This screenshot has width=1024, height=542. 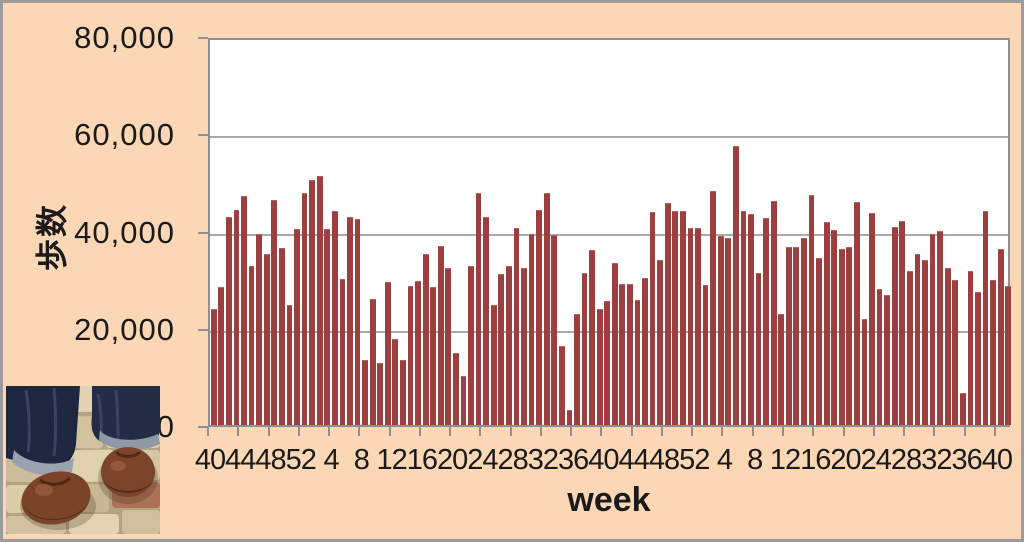 What do you see at coordinates (609, 137) in the screenshot?
I see `gridline` at bounding box center [609, 137].